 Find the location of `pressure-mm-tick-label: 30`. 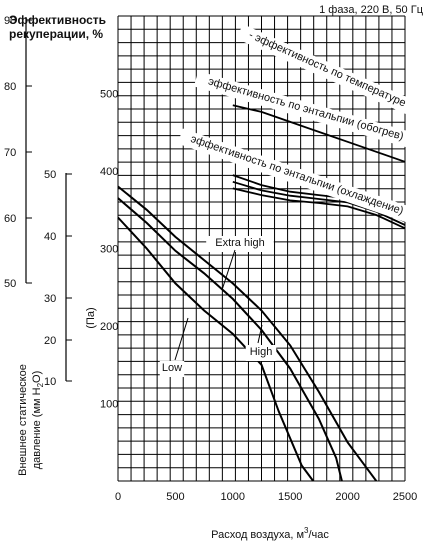

pressure-mm-tick-label: 30 is located at coordinates (50, 299).